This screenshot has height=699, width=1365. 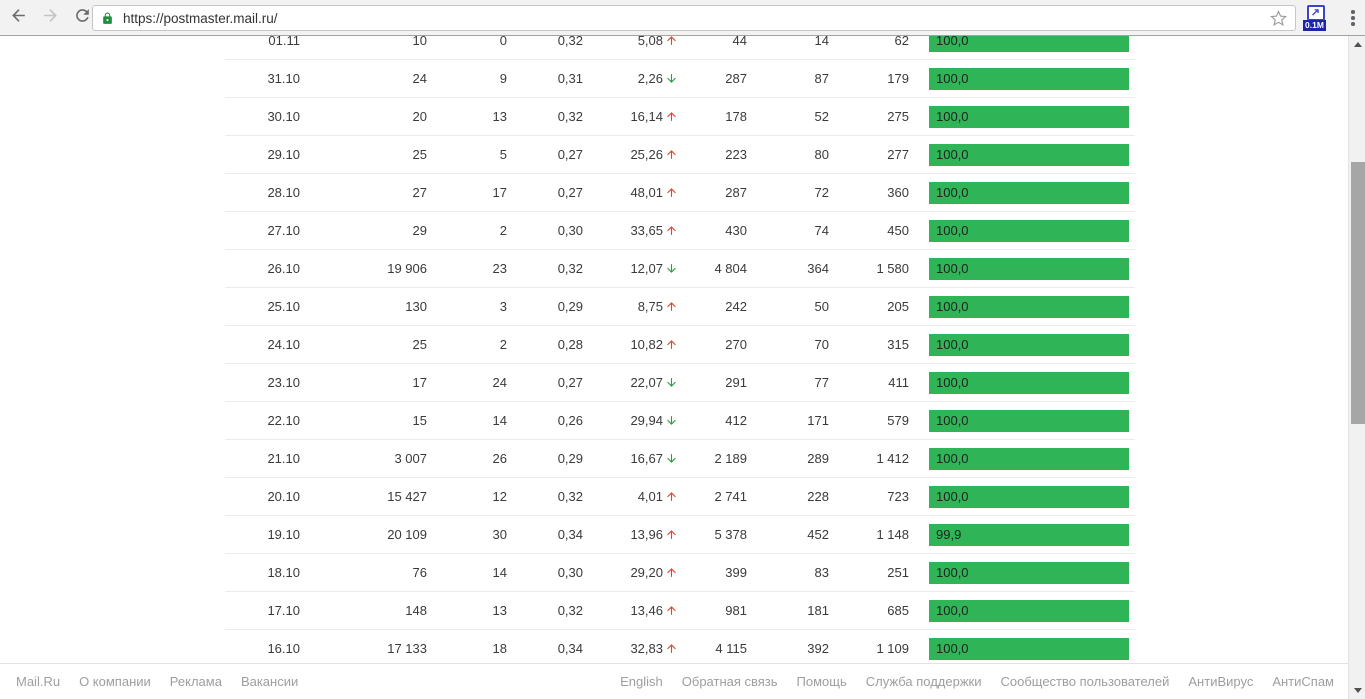 I want to click on address-bar: https://postmaster.mail.ru/, so click(x=694, y=18).